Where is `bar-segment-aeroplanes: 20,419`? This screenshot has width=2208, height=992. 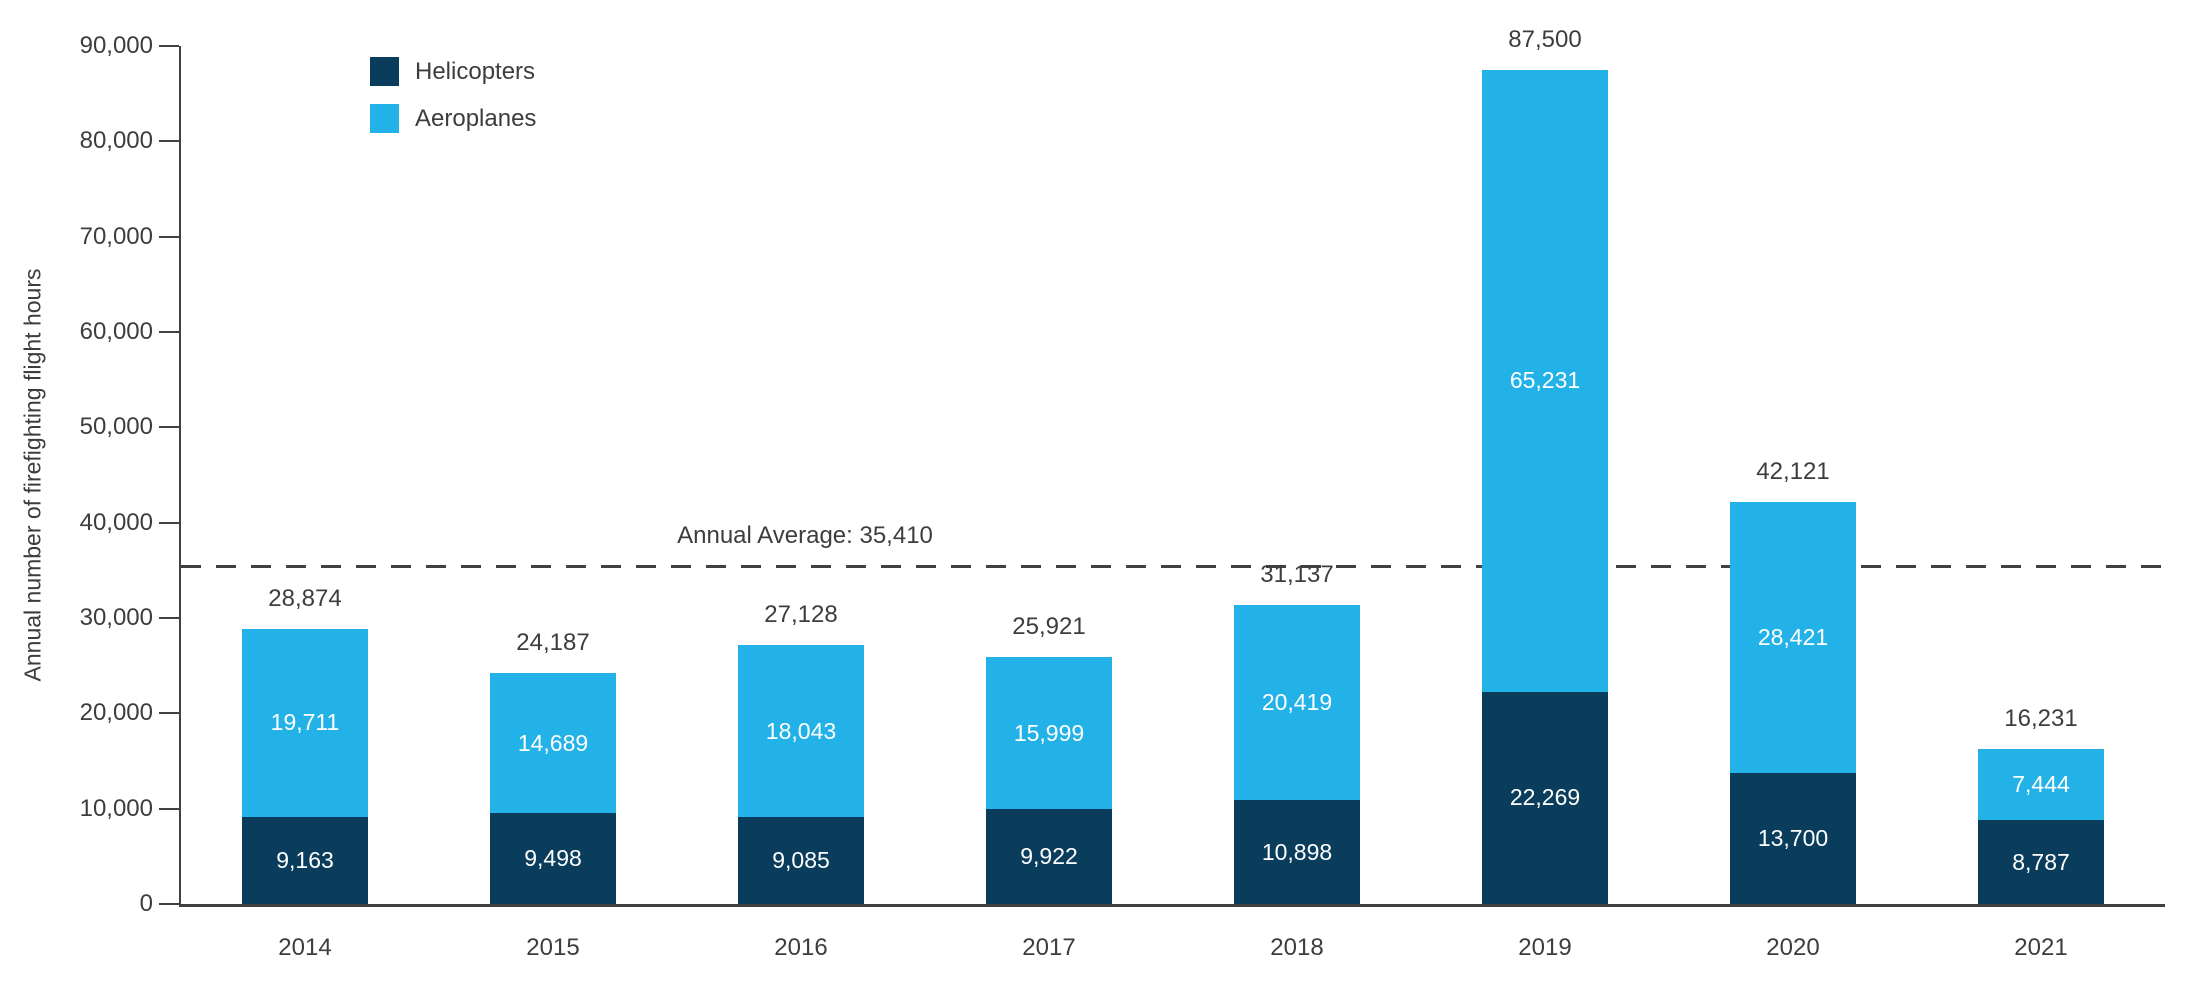
bar-segment-aeroplanes: 20,419 is located at coordinates (1297, 703).